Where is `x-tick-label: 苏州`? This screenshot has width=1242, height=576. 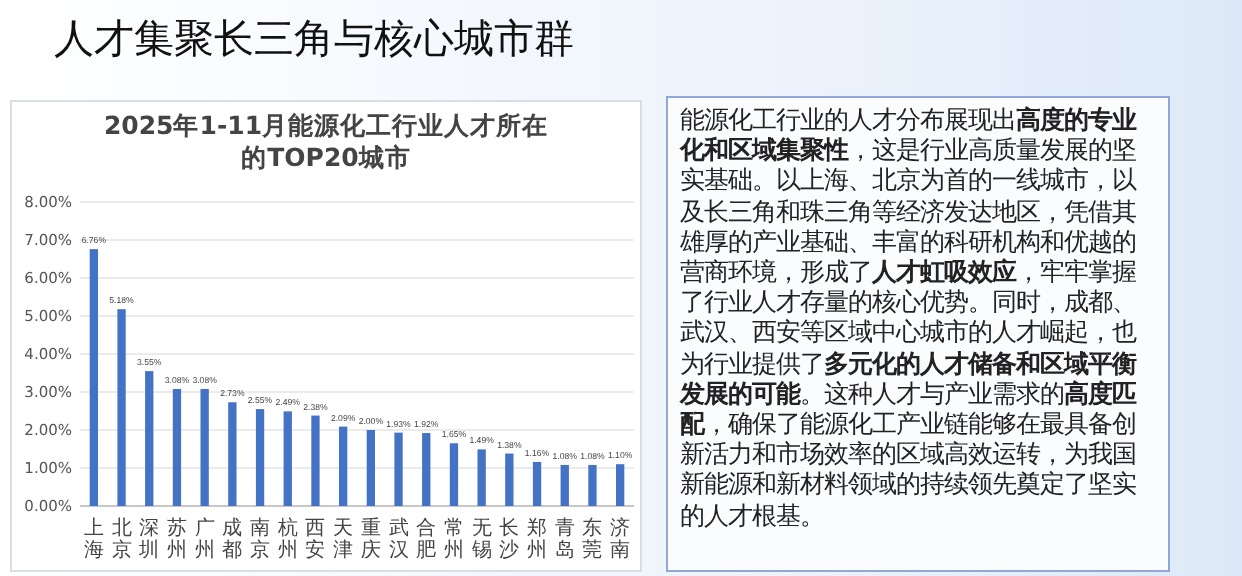
x-tick-label: 苏州 is located at coordinates (176, 539).